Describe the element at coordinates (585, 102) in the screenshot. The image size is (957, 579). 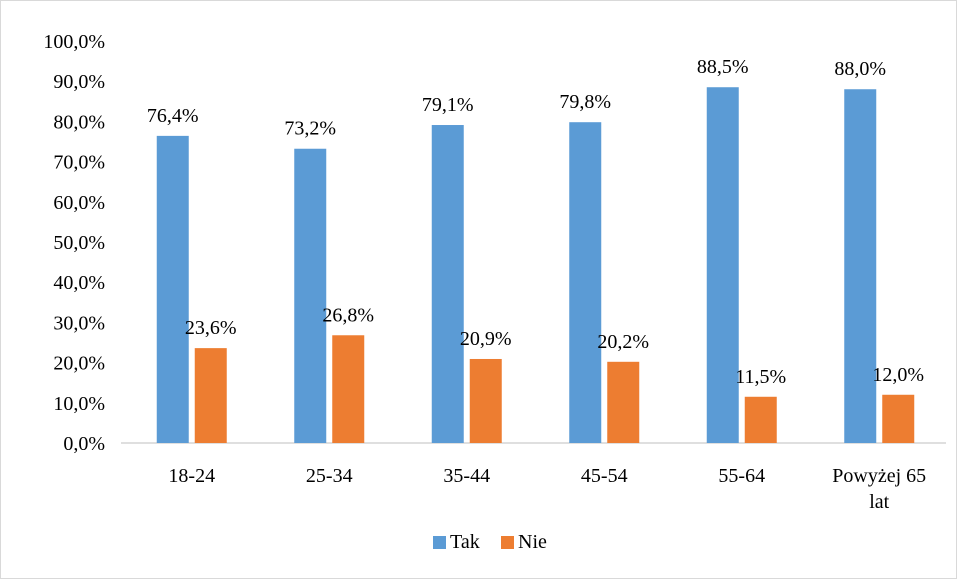
I see `data-label: 79,8%` at that location.